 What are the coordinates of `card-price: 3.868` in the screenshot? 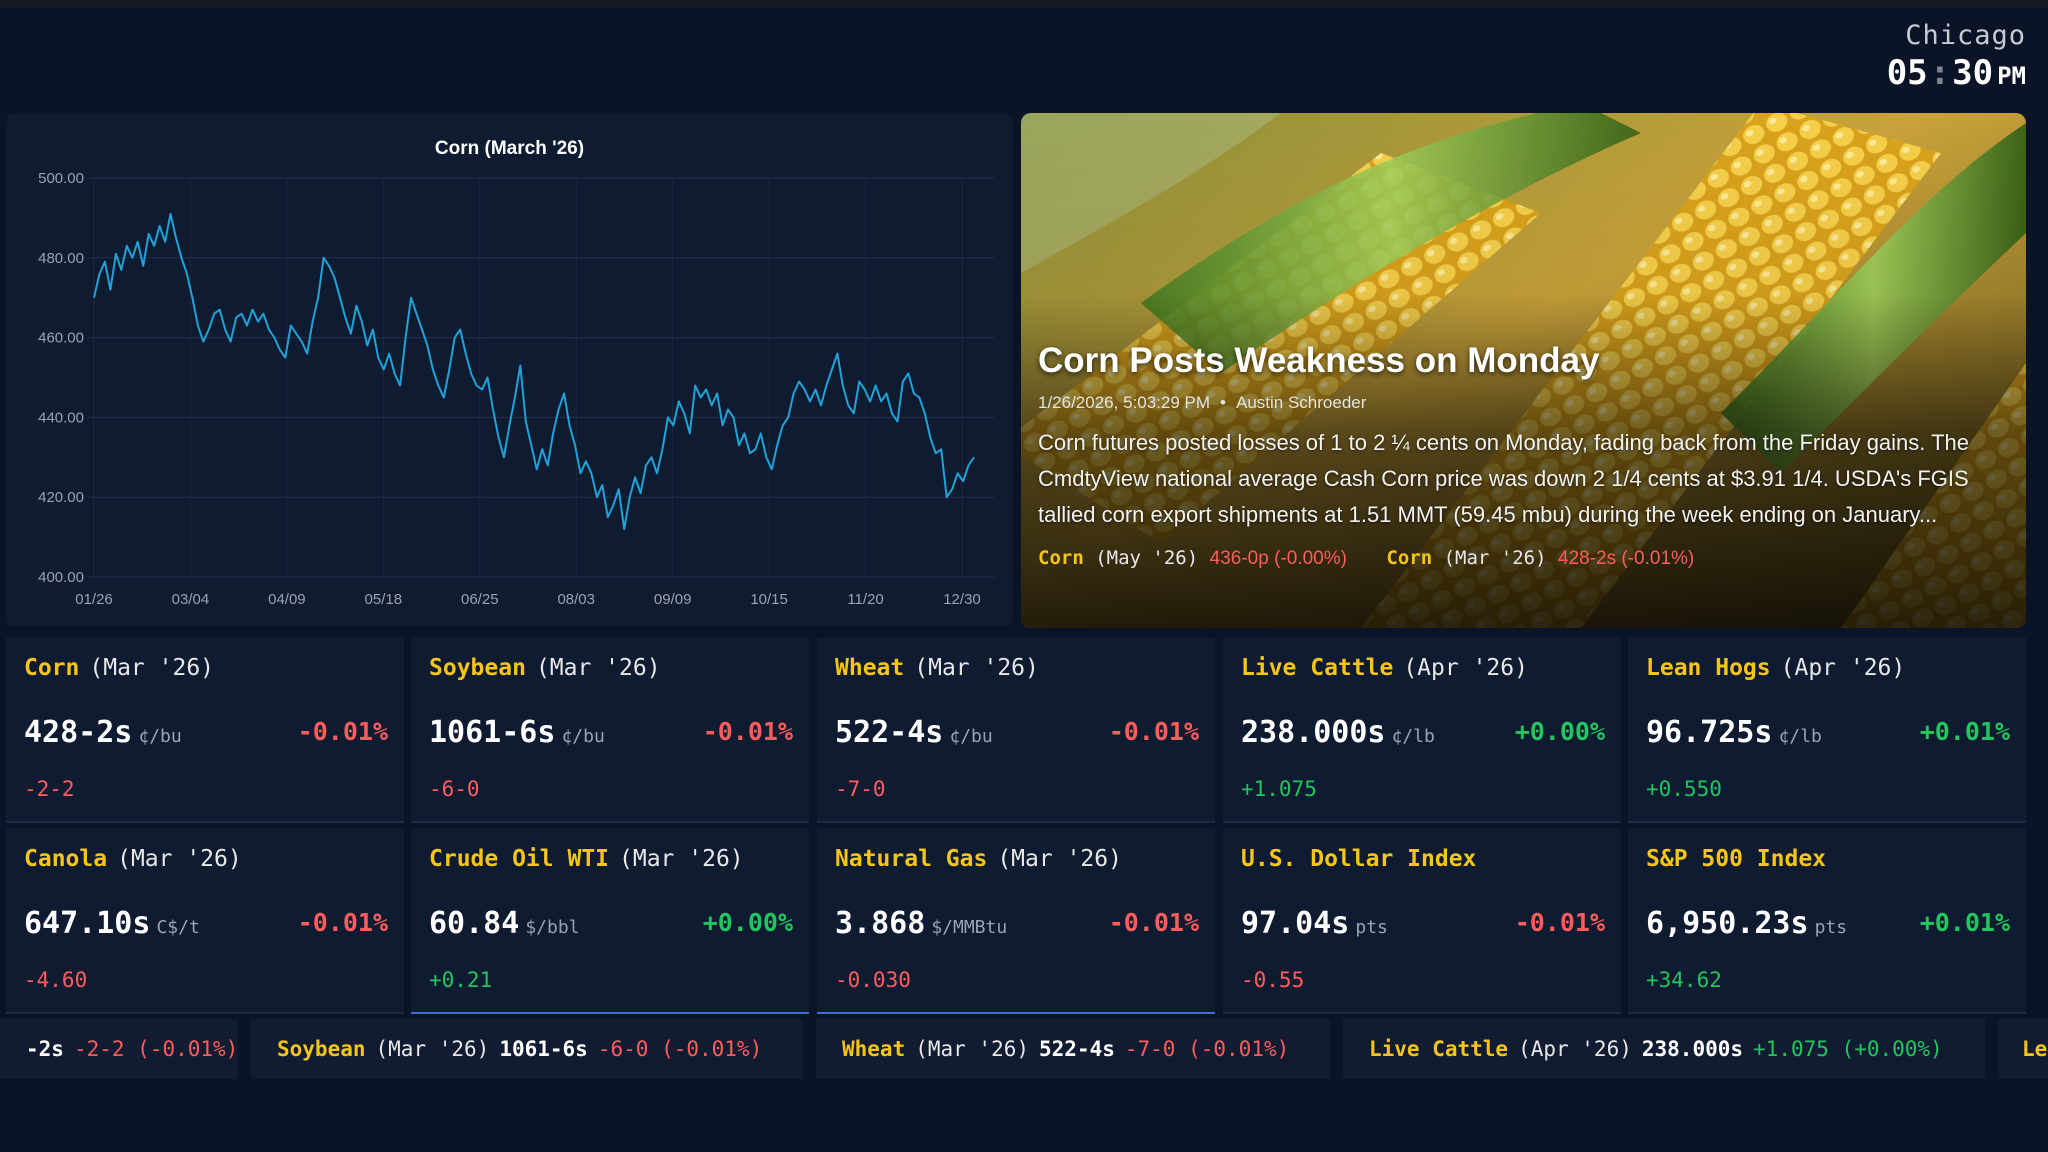 It's located at (880, 923).